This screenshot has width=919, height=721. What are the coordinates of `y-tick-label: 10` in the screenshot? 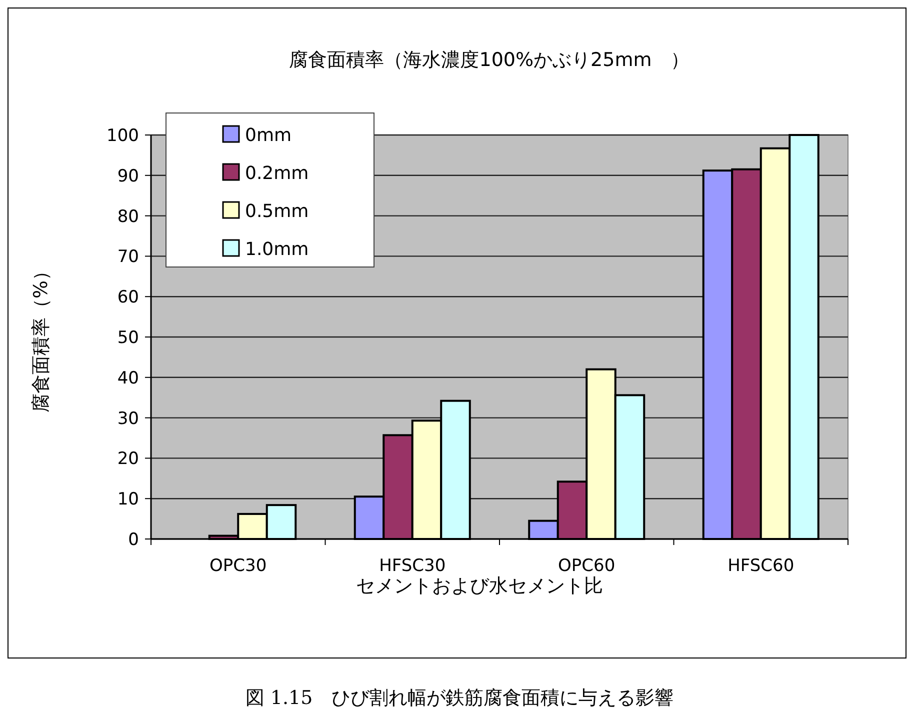 It's located at (128, 500).